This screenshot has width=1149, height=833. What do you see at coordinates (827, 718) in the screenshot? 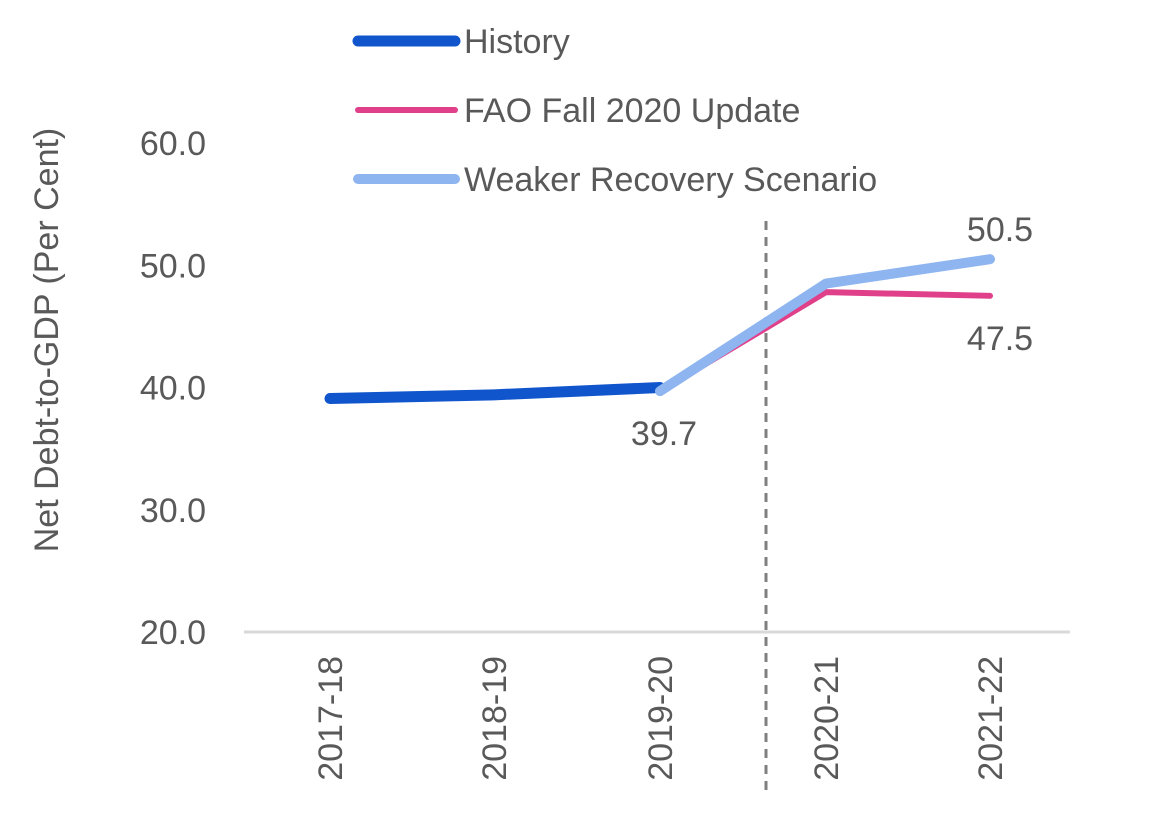
I see `x-tick-label: 2020-21` at bounding box center [827, 718].